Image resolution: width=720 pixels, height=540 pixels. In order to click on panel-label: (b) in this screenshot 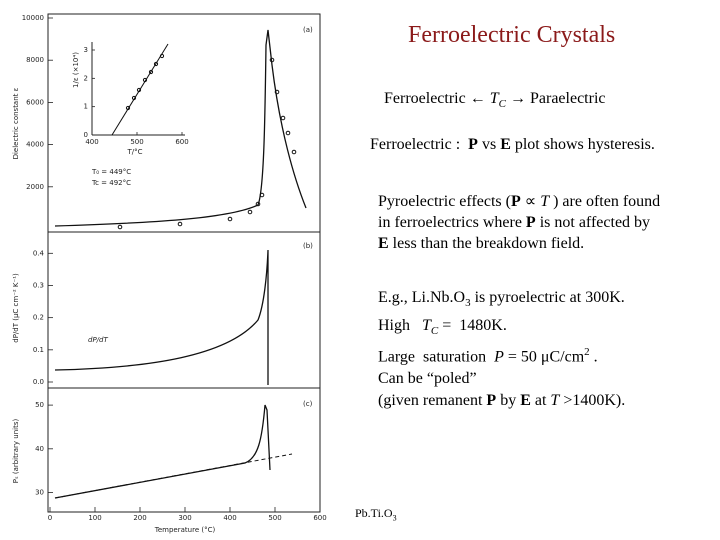, I will do `click(308, 246)`.